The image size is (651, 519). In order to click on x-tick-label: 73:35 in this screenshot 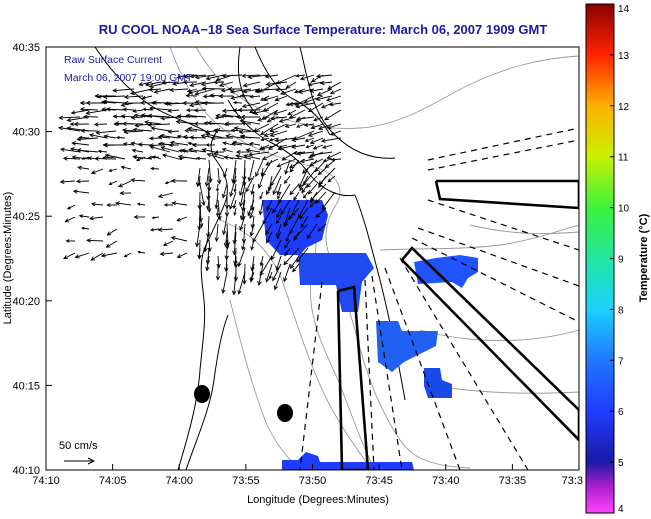, I will do `click(513, 481)`.